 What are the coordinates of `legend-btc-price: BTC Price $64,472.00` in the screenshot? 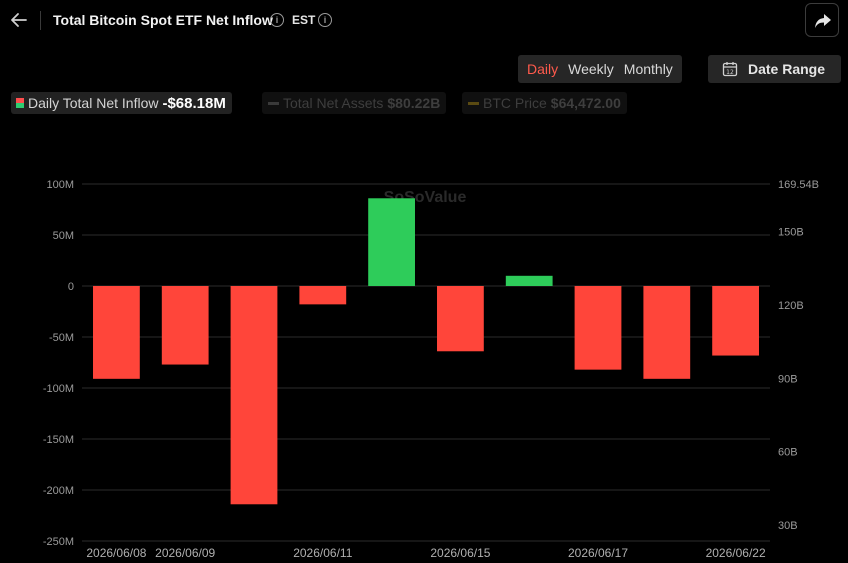 It's located at (544, 103).